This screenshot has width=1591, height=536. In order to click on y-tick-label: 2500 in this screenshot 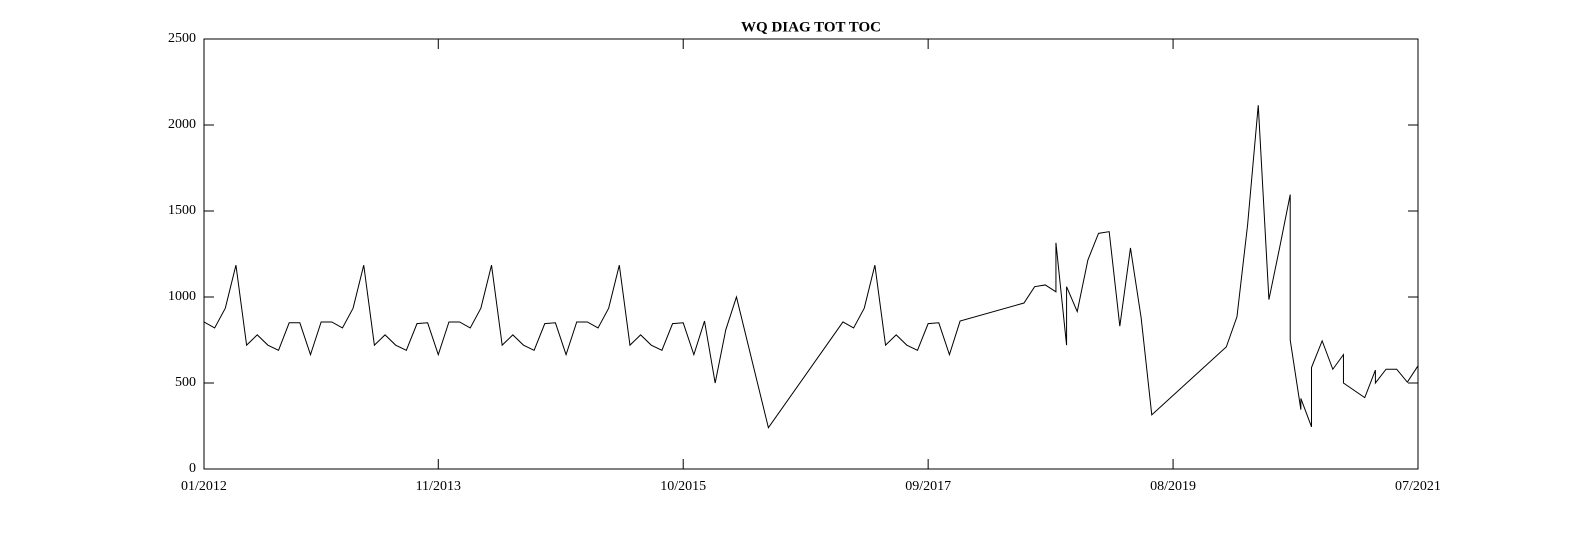, I will do `click(182, 38)`.